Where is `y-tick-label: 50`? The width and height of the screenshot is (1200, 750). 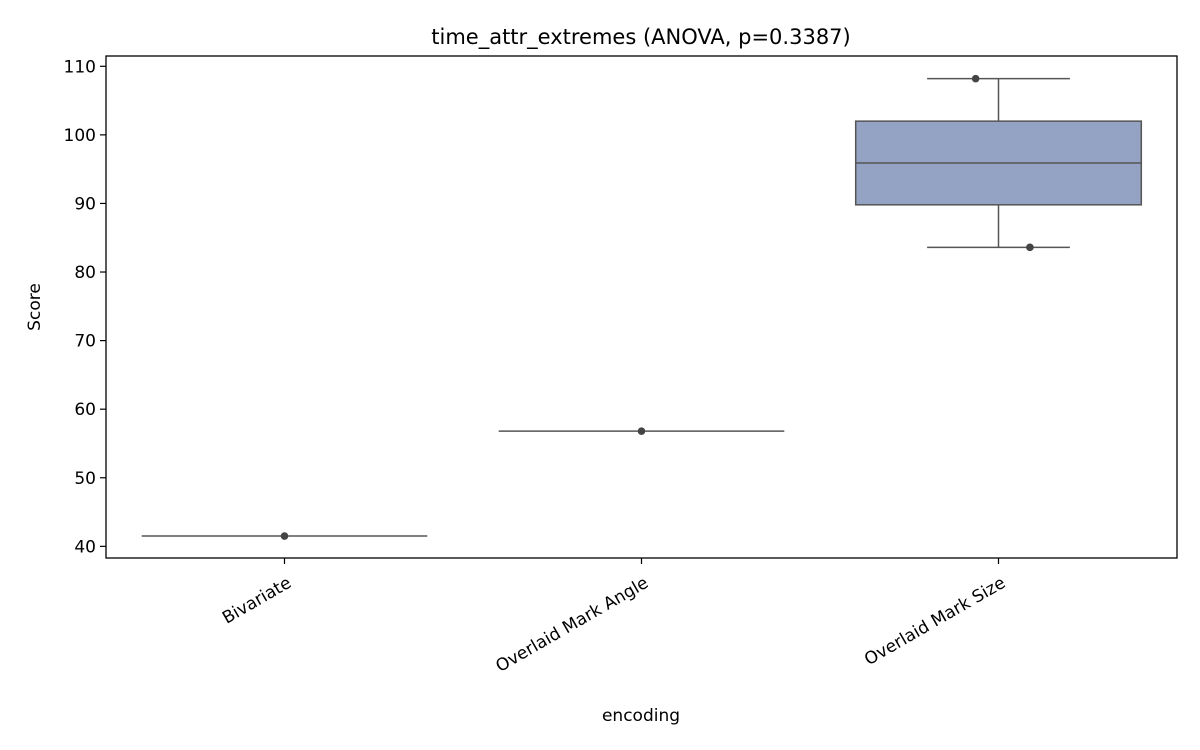
y-tick-label: 50 is located at coordinates (85, 479).